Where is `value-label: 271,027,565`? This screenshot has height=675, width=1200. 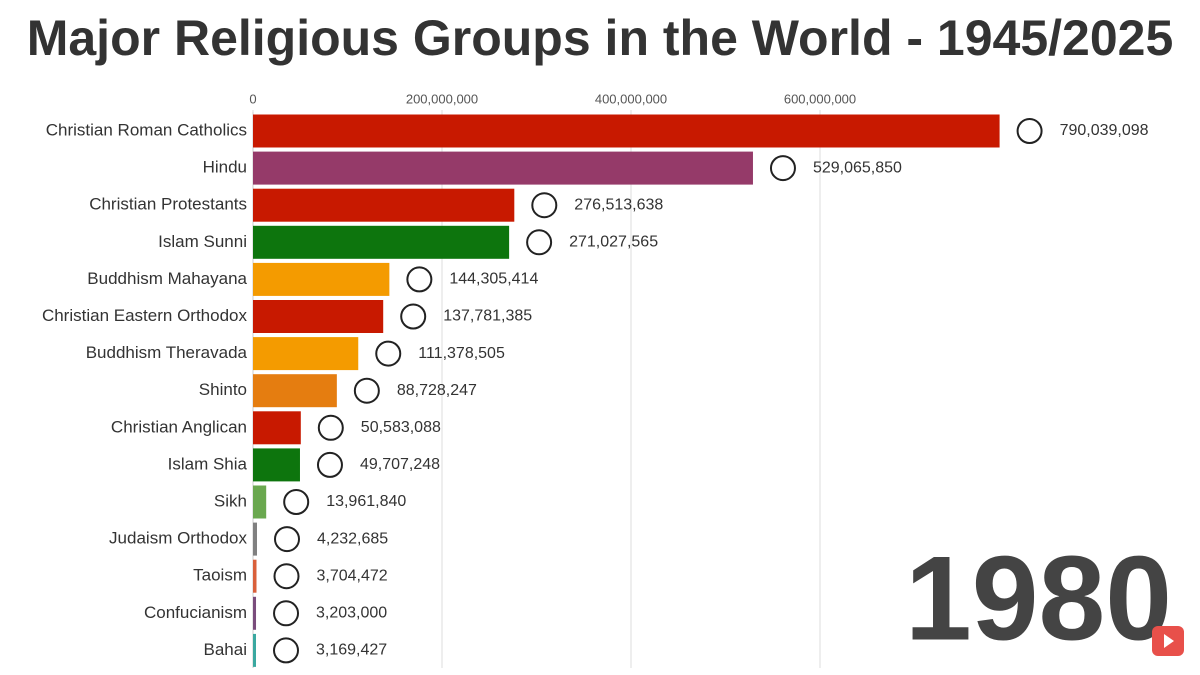
value-label: 271,027,565 is located at coordinates (613, 242).